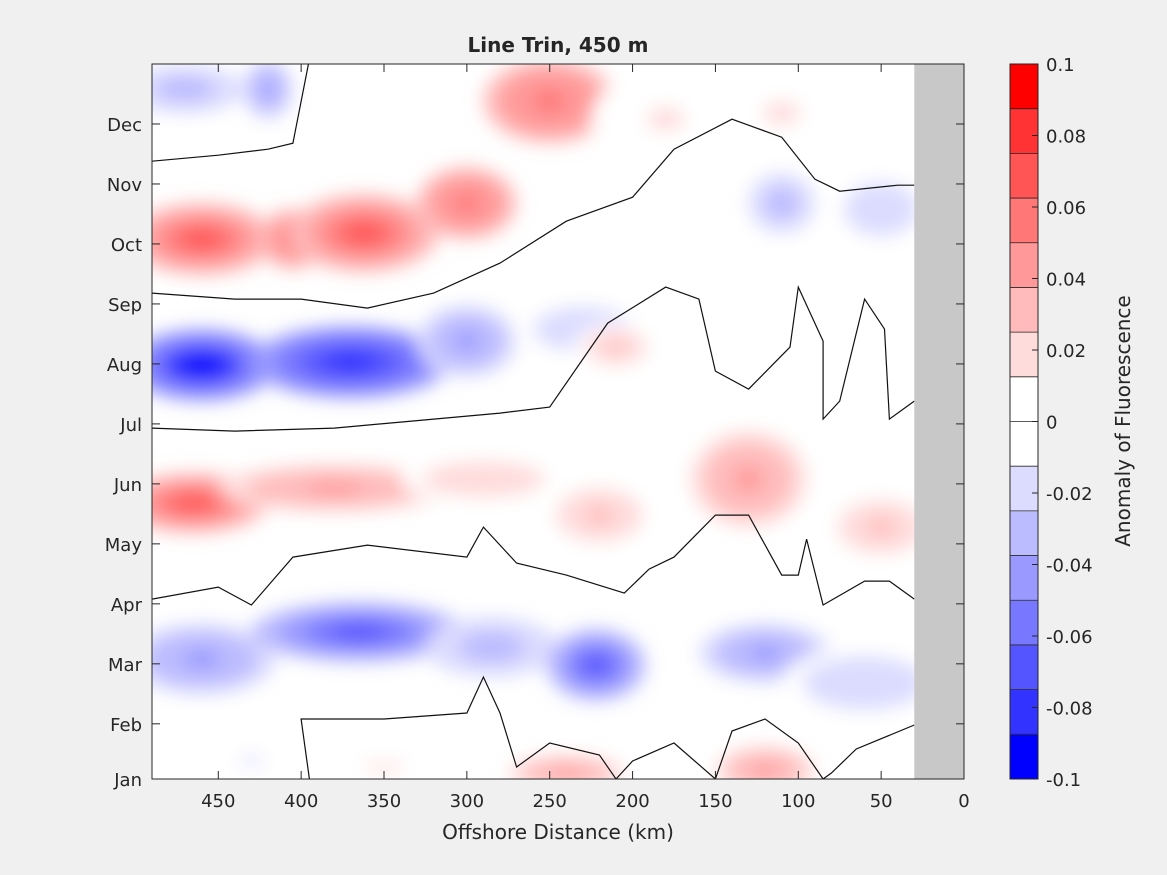  What do you see at coordinates (130, 425) in the screenshot?
I see `y-tick-label: Jul` at bounding box center [130, 425].